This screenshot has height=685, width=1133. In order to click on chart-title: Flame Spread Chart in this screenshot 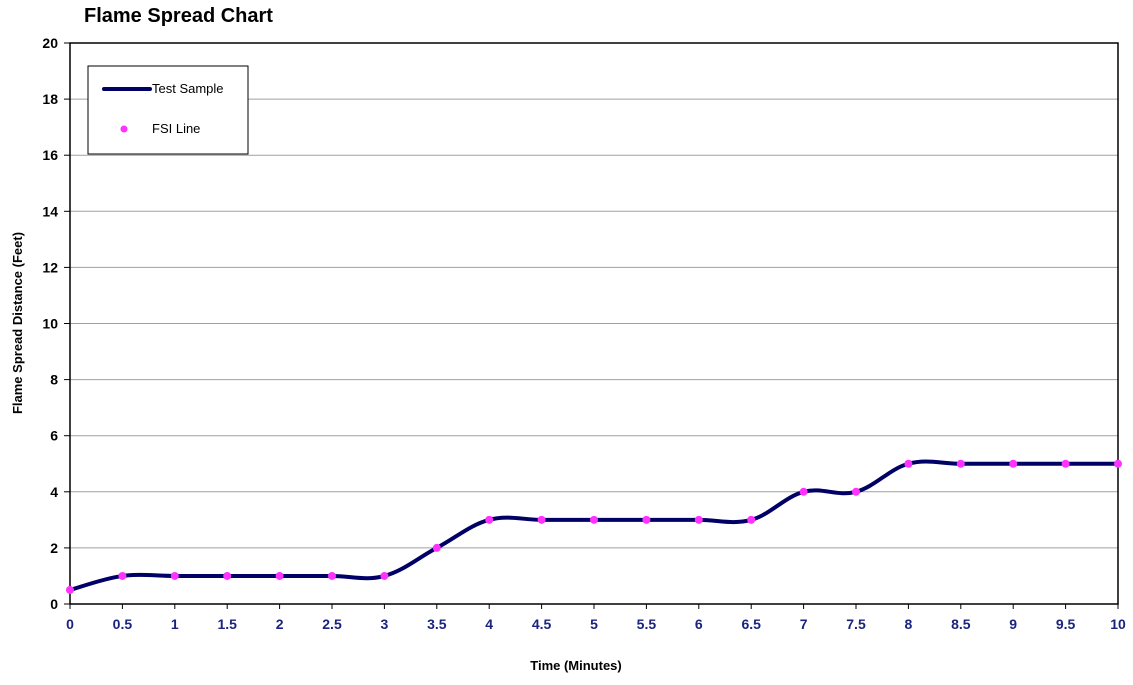, I will do `click(178, 16)`.